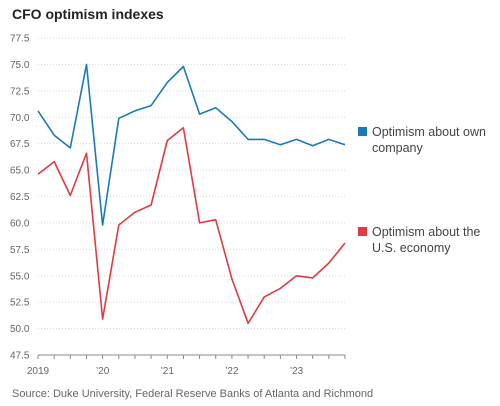 The width and height of the screenshot is (500, 406). Describe the element at coordinates (297, 371) in the screenshot. I see `x-tick-label: ’23` at that location.